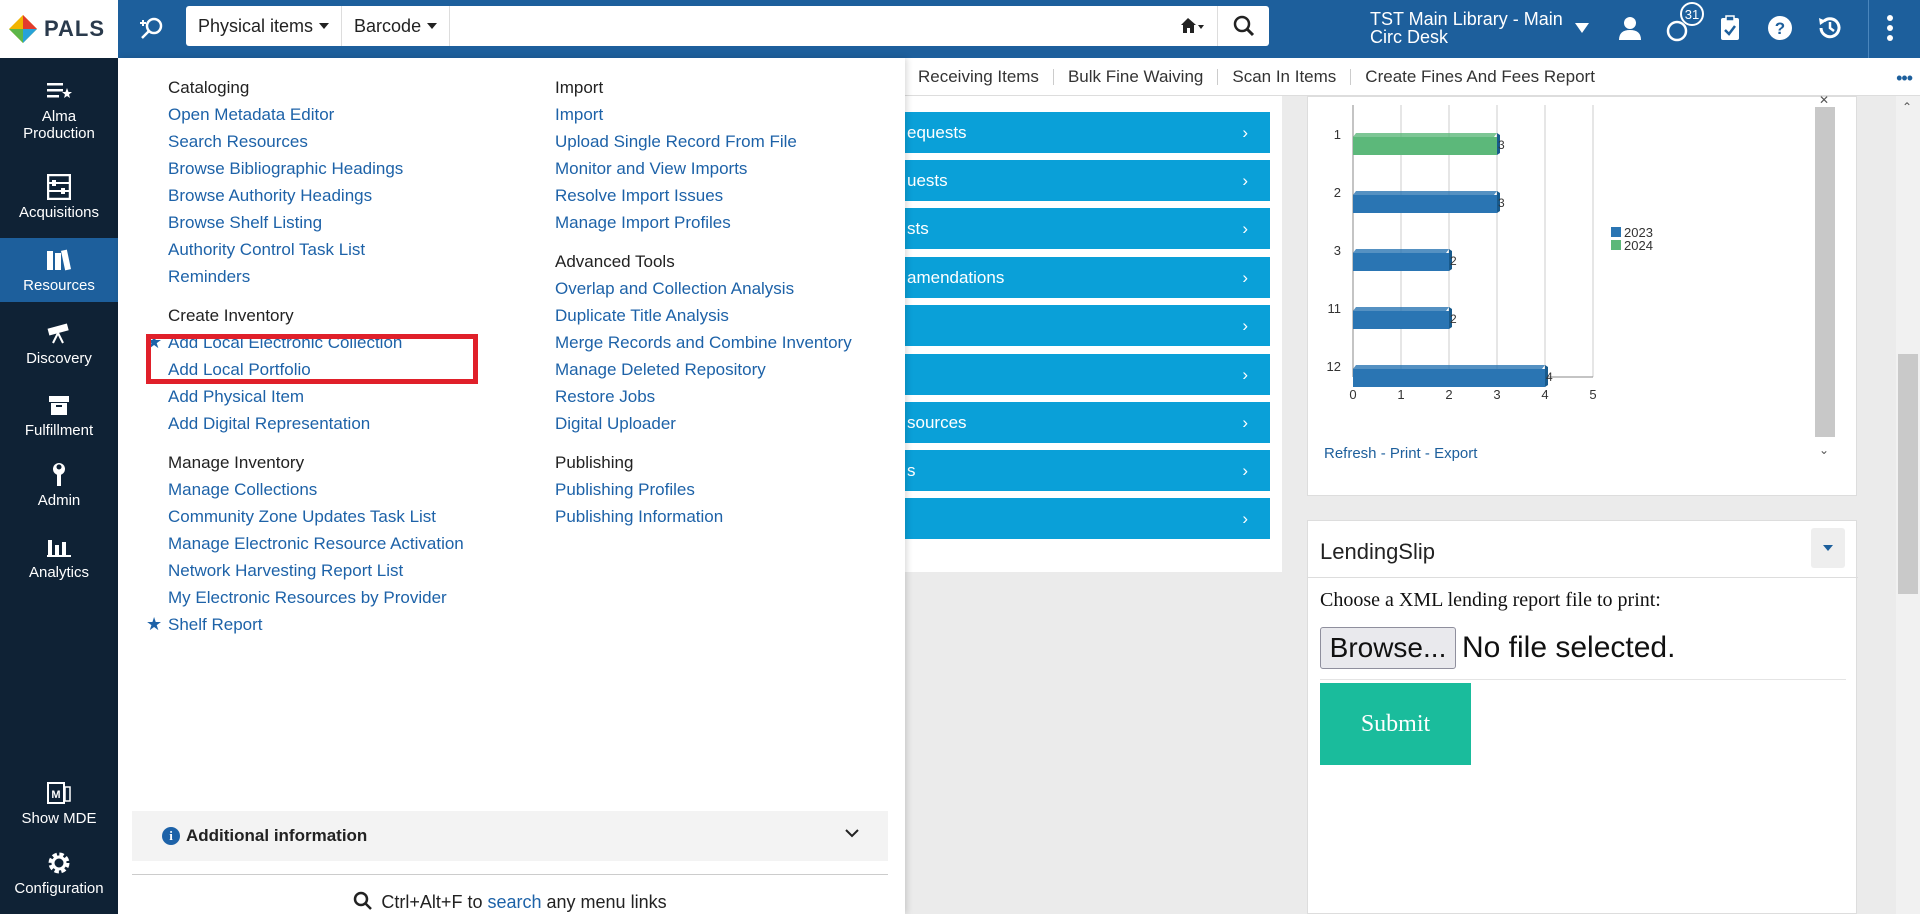 This screenshot has height=914, width=1920. What do you see at coordinates (703, 369) in the screenshot?
I see `menu-link: Manage Deleted Repository` at bounding box center [703, 369].